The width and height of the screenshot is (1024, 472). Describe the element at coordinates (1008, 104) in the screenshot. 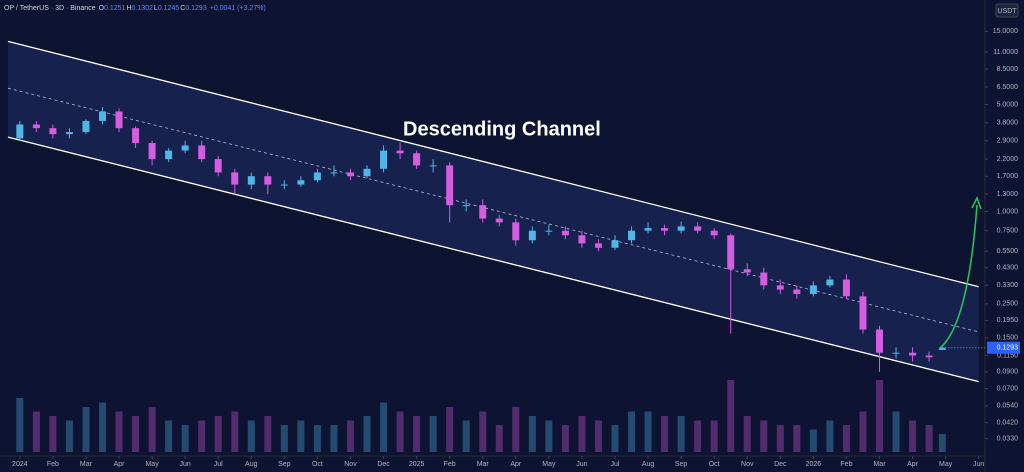

I see `y-tick-label: 5.0000` at that location.